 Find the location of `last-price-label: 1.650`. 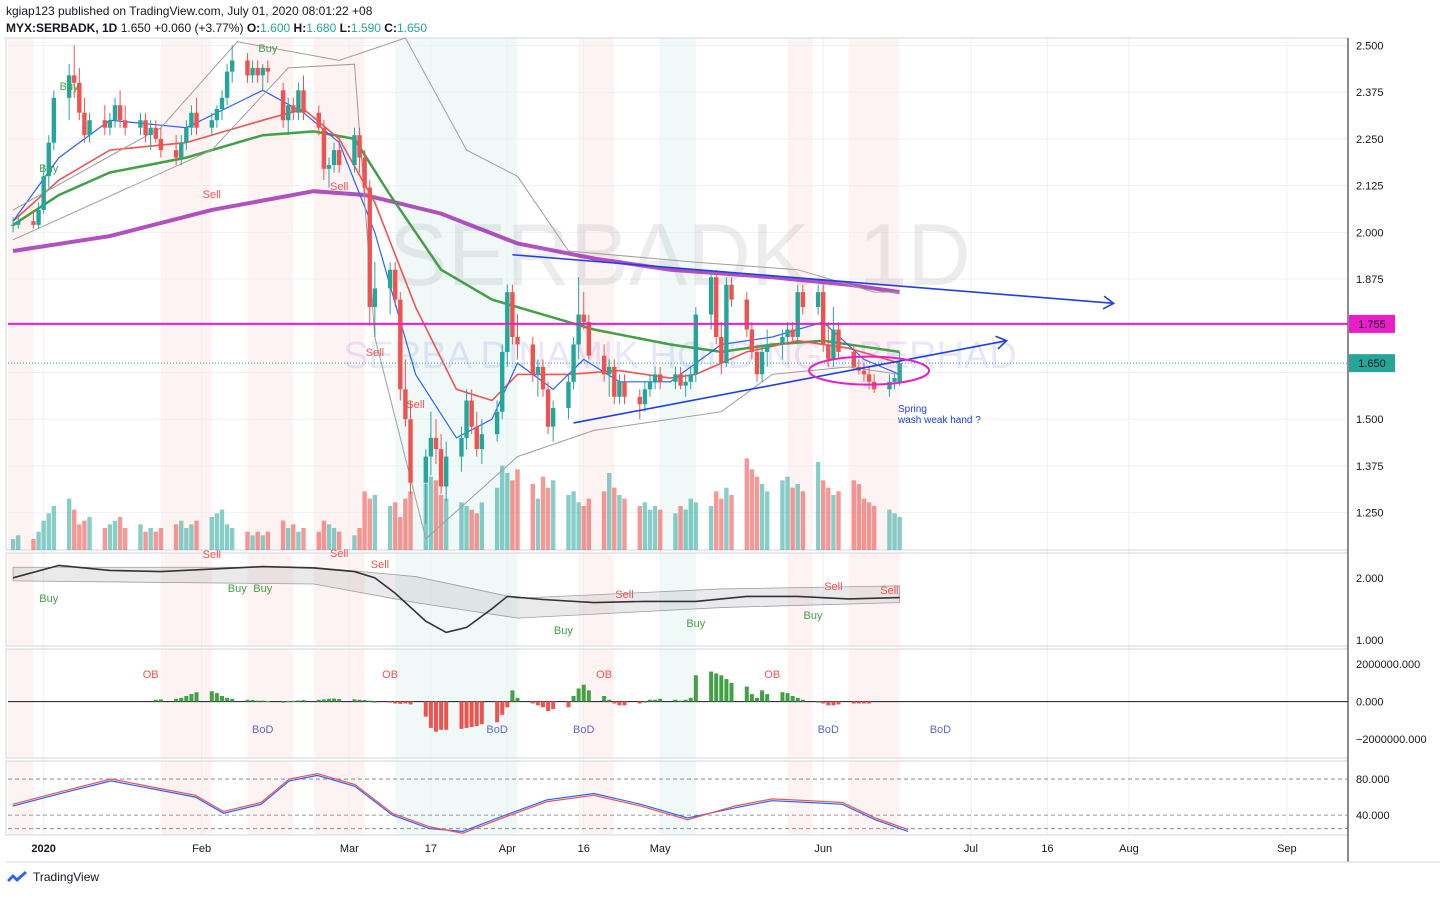

last-price-label: 1.650 is located at coordinates (1372, 364).